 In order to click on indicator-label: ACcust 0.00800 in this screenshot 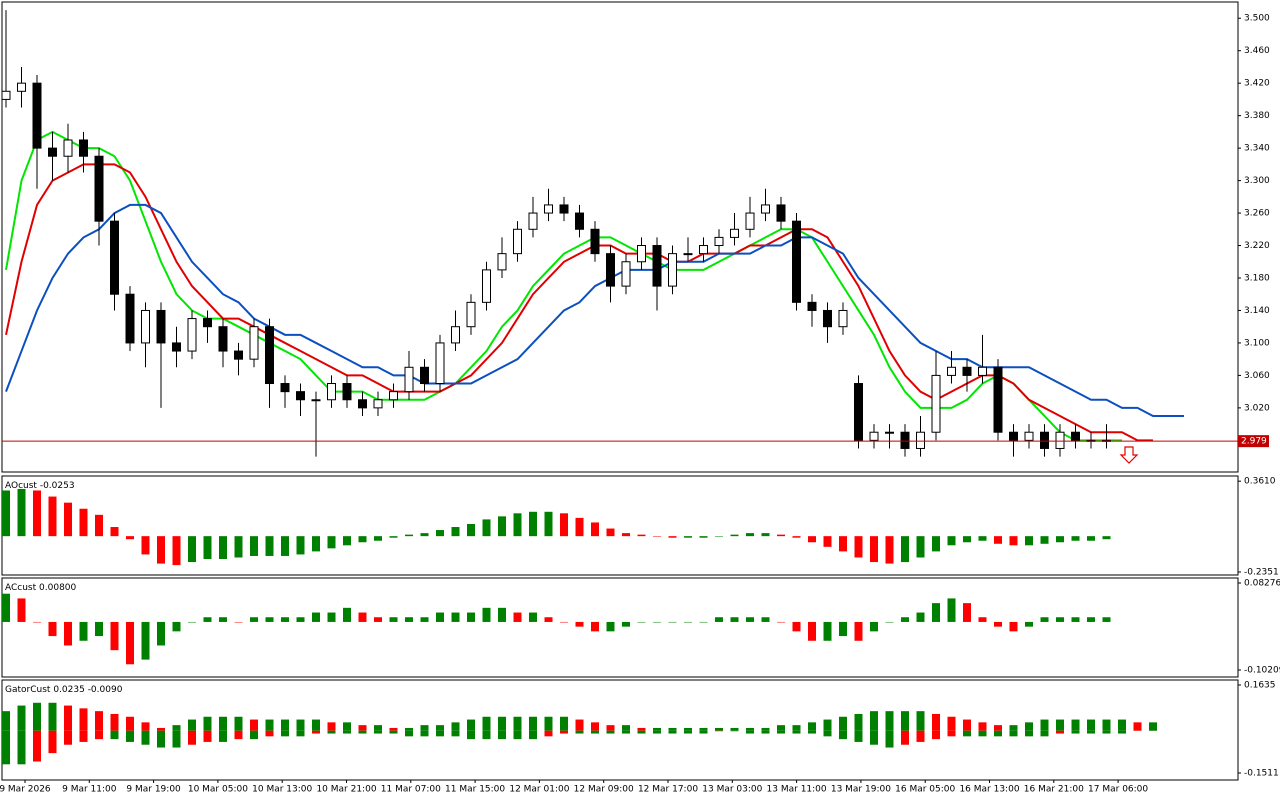, I will do `click(41, 588)`.